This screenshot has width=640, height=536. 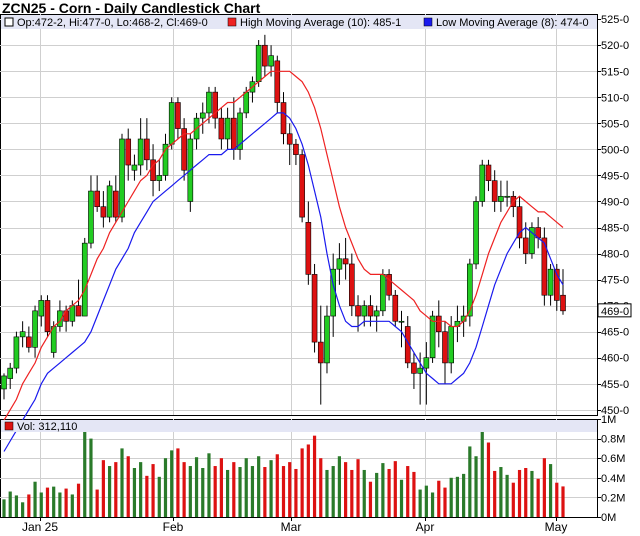 What do you see at coordinates (428, 22) in the screenshot?
I see `low-ma-legend-swatch` at bounding box center [428, 22].